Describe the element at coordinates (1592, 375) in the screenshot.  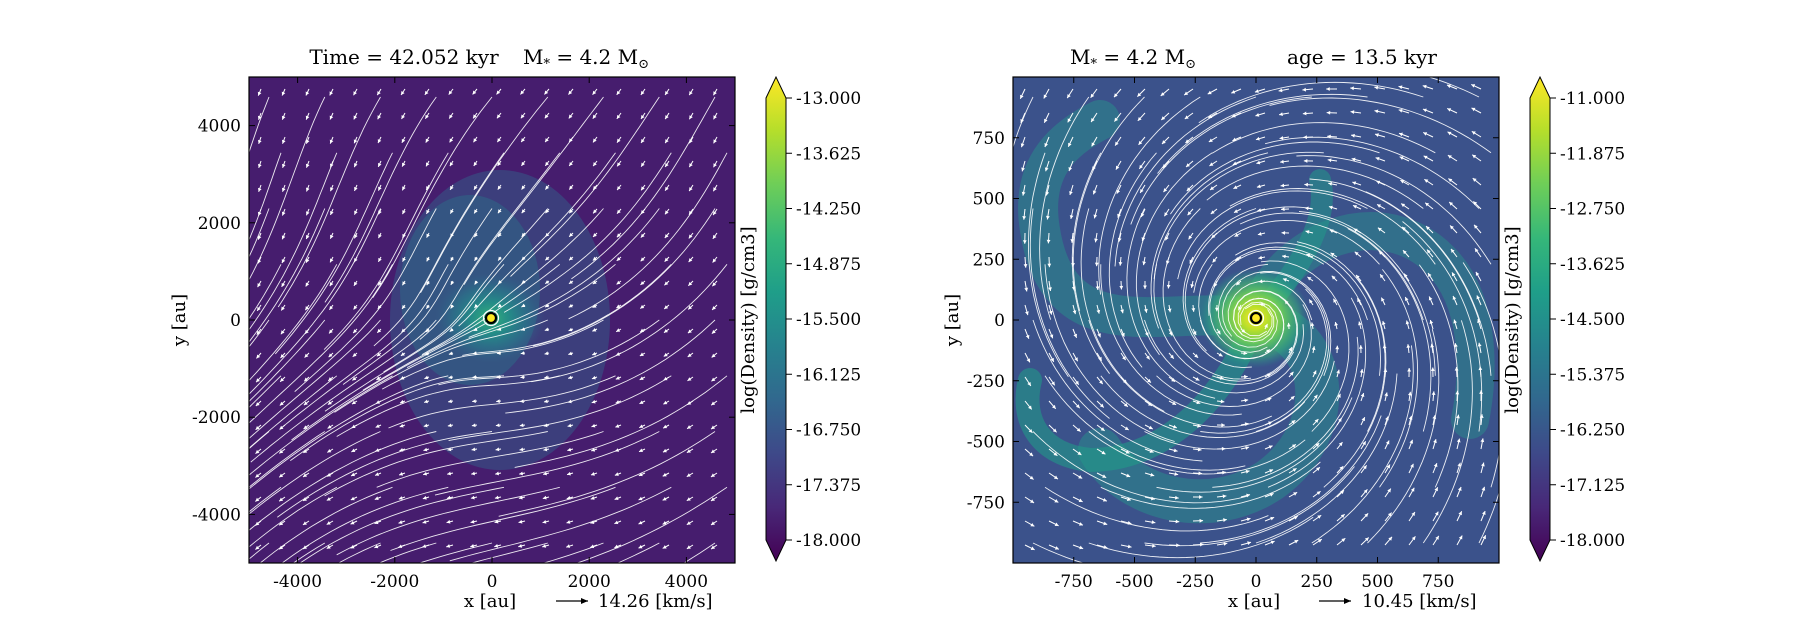
I see `colorbar-tick-label: -15.375` at that location.